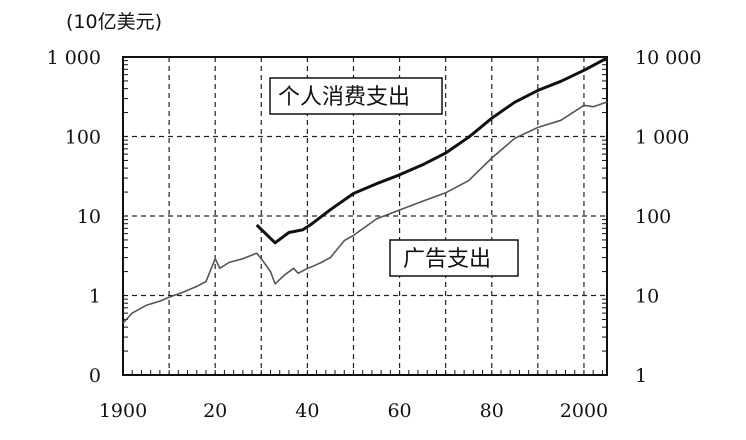 The image size is (746, 440). What do you see at coordinates (114, 22) in the screenshot?
I see `unit-label: (10亿美元)` at bounding box center [114, 22].